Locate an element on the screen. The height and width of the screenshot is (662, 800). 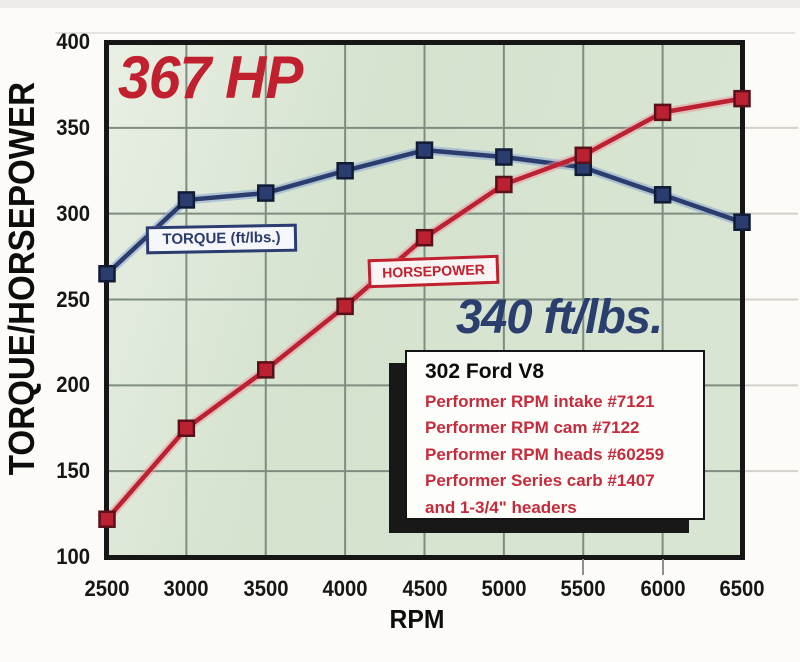
torque-legend: TORQUE (ft/lbs.) is located at coordinates (221, 239).